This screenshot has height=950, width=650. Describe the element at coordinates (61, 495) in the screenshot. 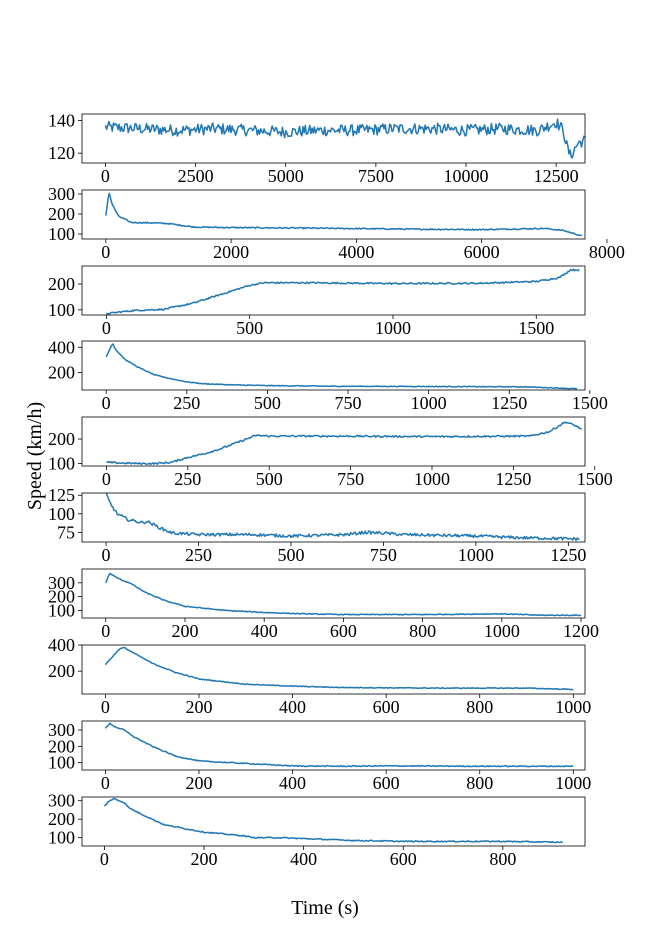

I see `y-tick-label: 125` at that location.